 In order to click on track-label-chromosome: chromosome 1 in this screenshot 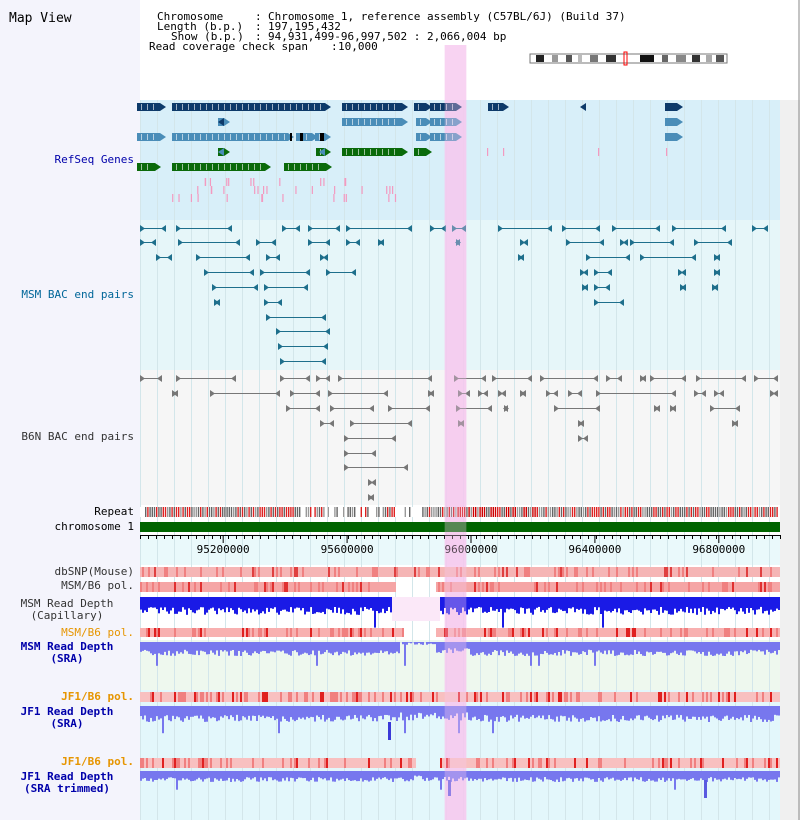, I will do `click(94, 526)`.